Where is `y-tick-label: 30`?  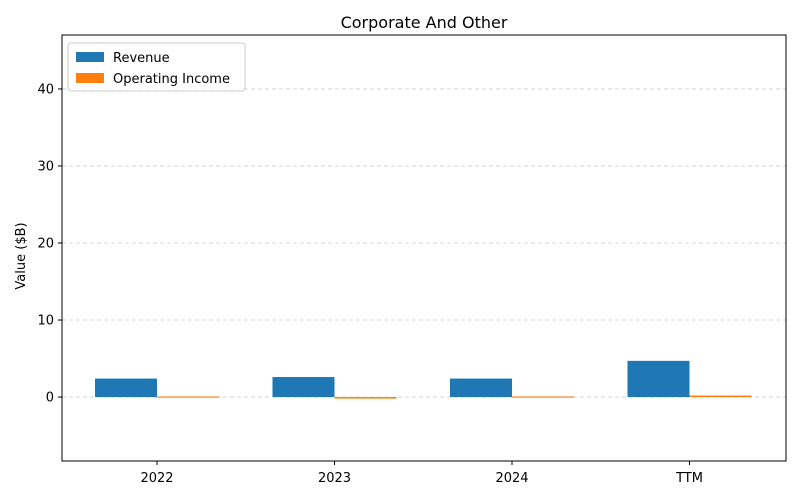
y-tick-label: 30 is located at coordinates (45, 166).